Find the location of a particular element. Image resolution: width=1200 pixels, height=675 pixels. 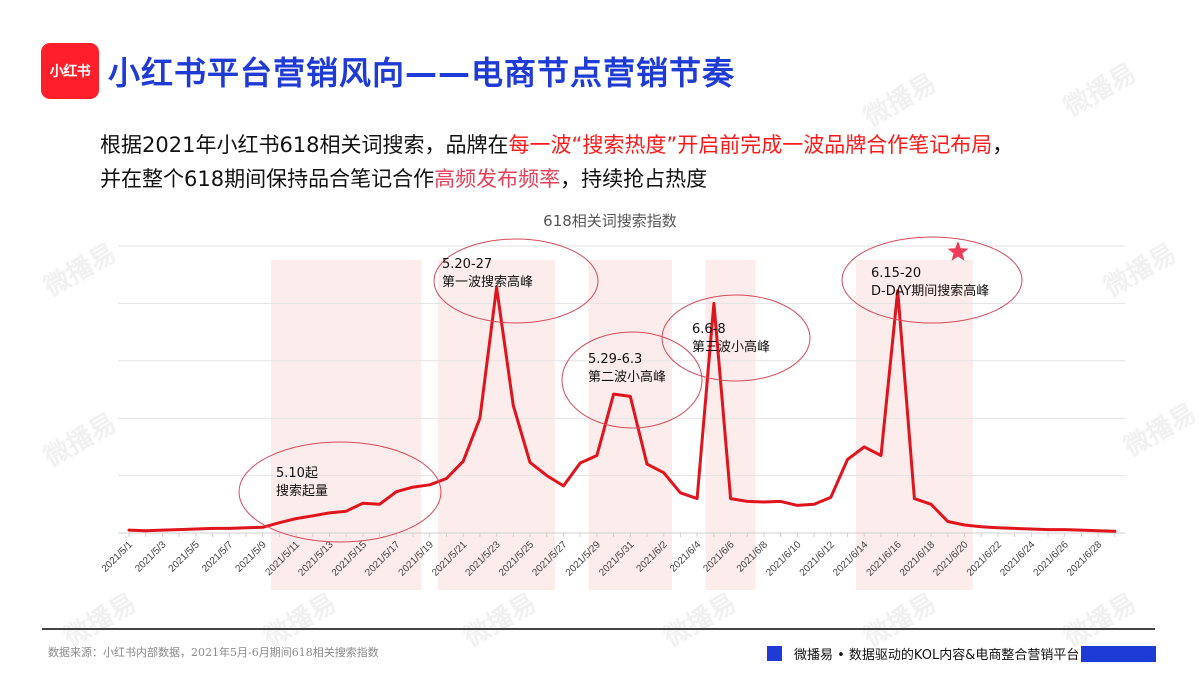

annotation-label: 第二波小高峰 is located at coordinates (627, 377).